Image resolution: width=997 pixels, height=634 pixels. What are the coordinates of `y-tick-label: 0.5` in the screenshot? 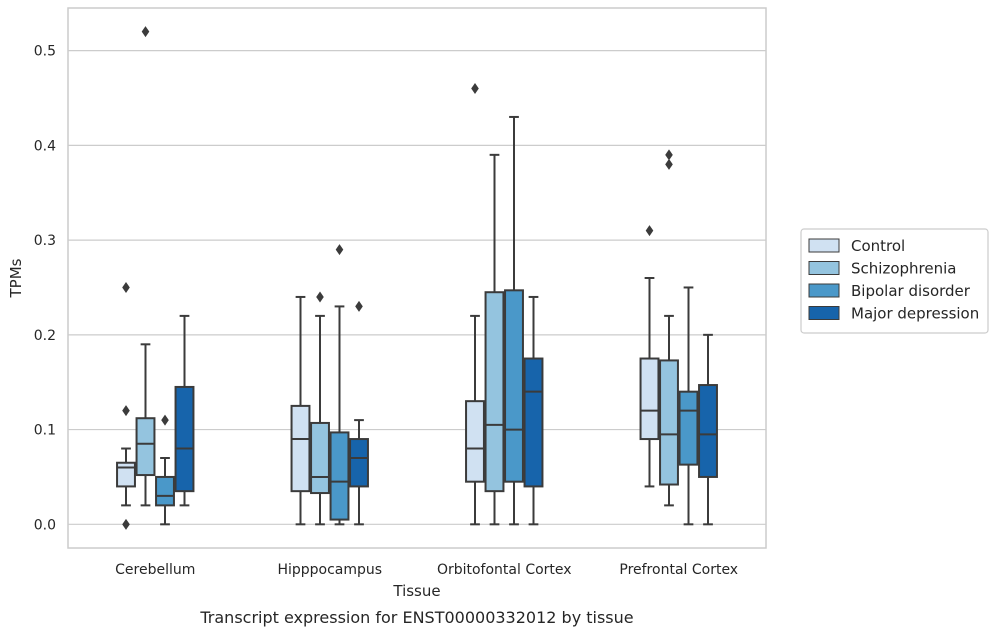 It's located at (45, 52).